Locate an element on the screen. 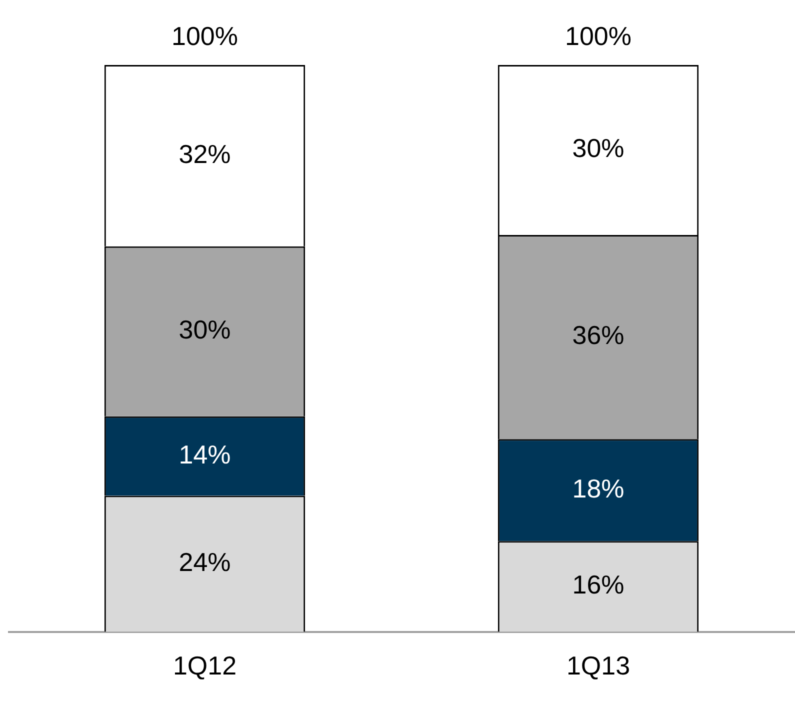 The height and width of the screenshot is (711, 795). x-tick-label: 1Q13 is located at coordinates (598, 665).